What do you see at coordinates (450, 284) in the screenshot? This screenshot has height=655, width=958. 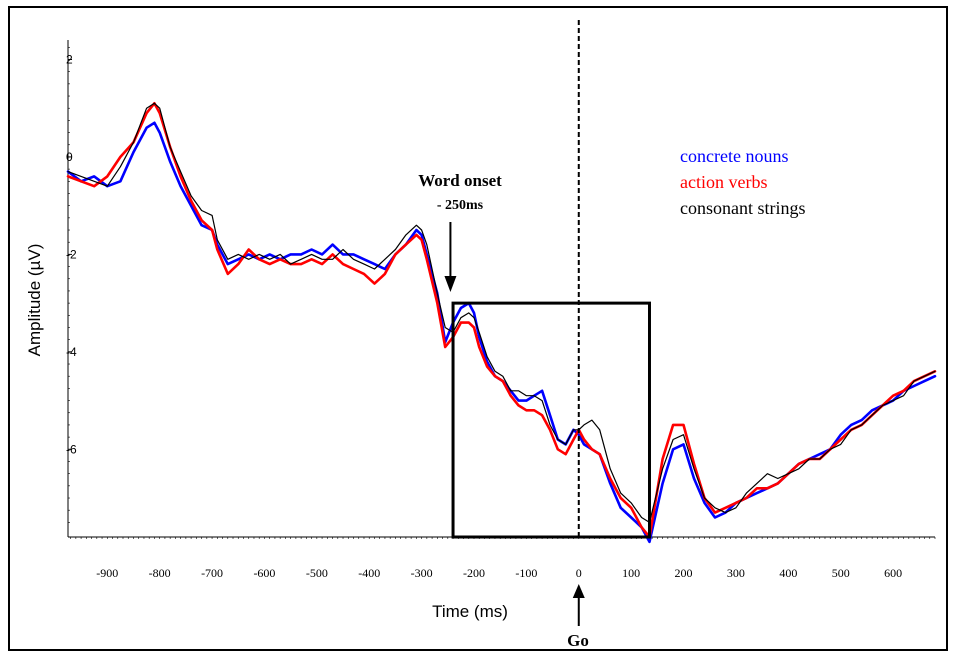 I see `word-onset-arrow-head` at bounding box center [450, 284].